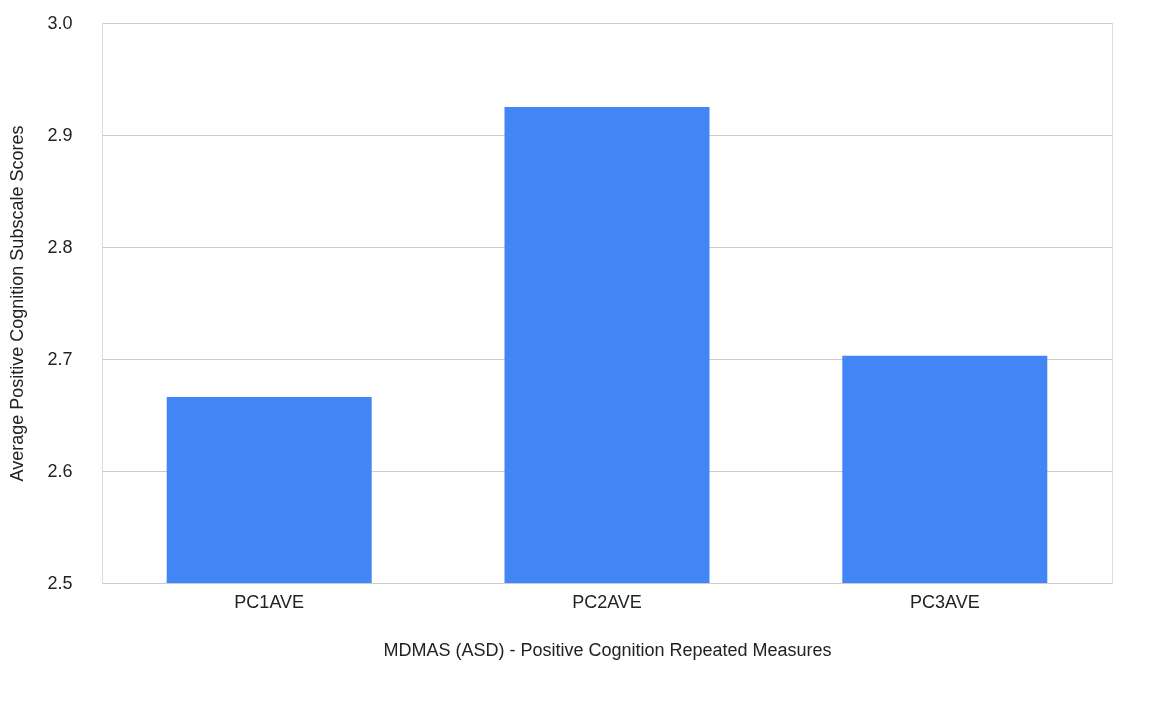 The height and width of the screenshot is (706, 1169). Describe the element at coordinates (60, 582) in the screenshot. I see `y-tick-label: 2.5` at that location.